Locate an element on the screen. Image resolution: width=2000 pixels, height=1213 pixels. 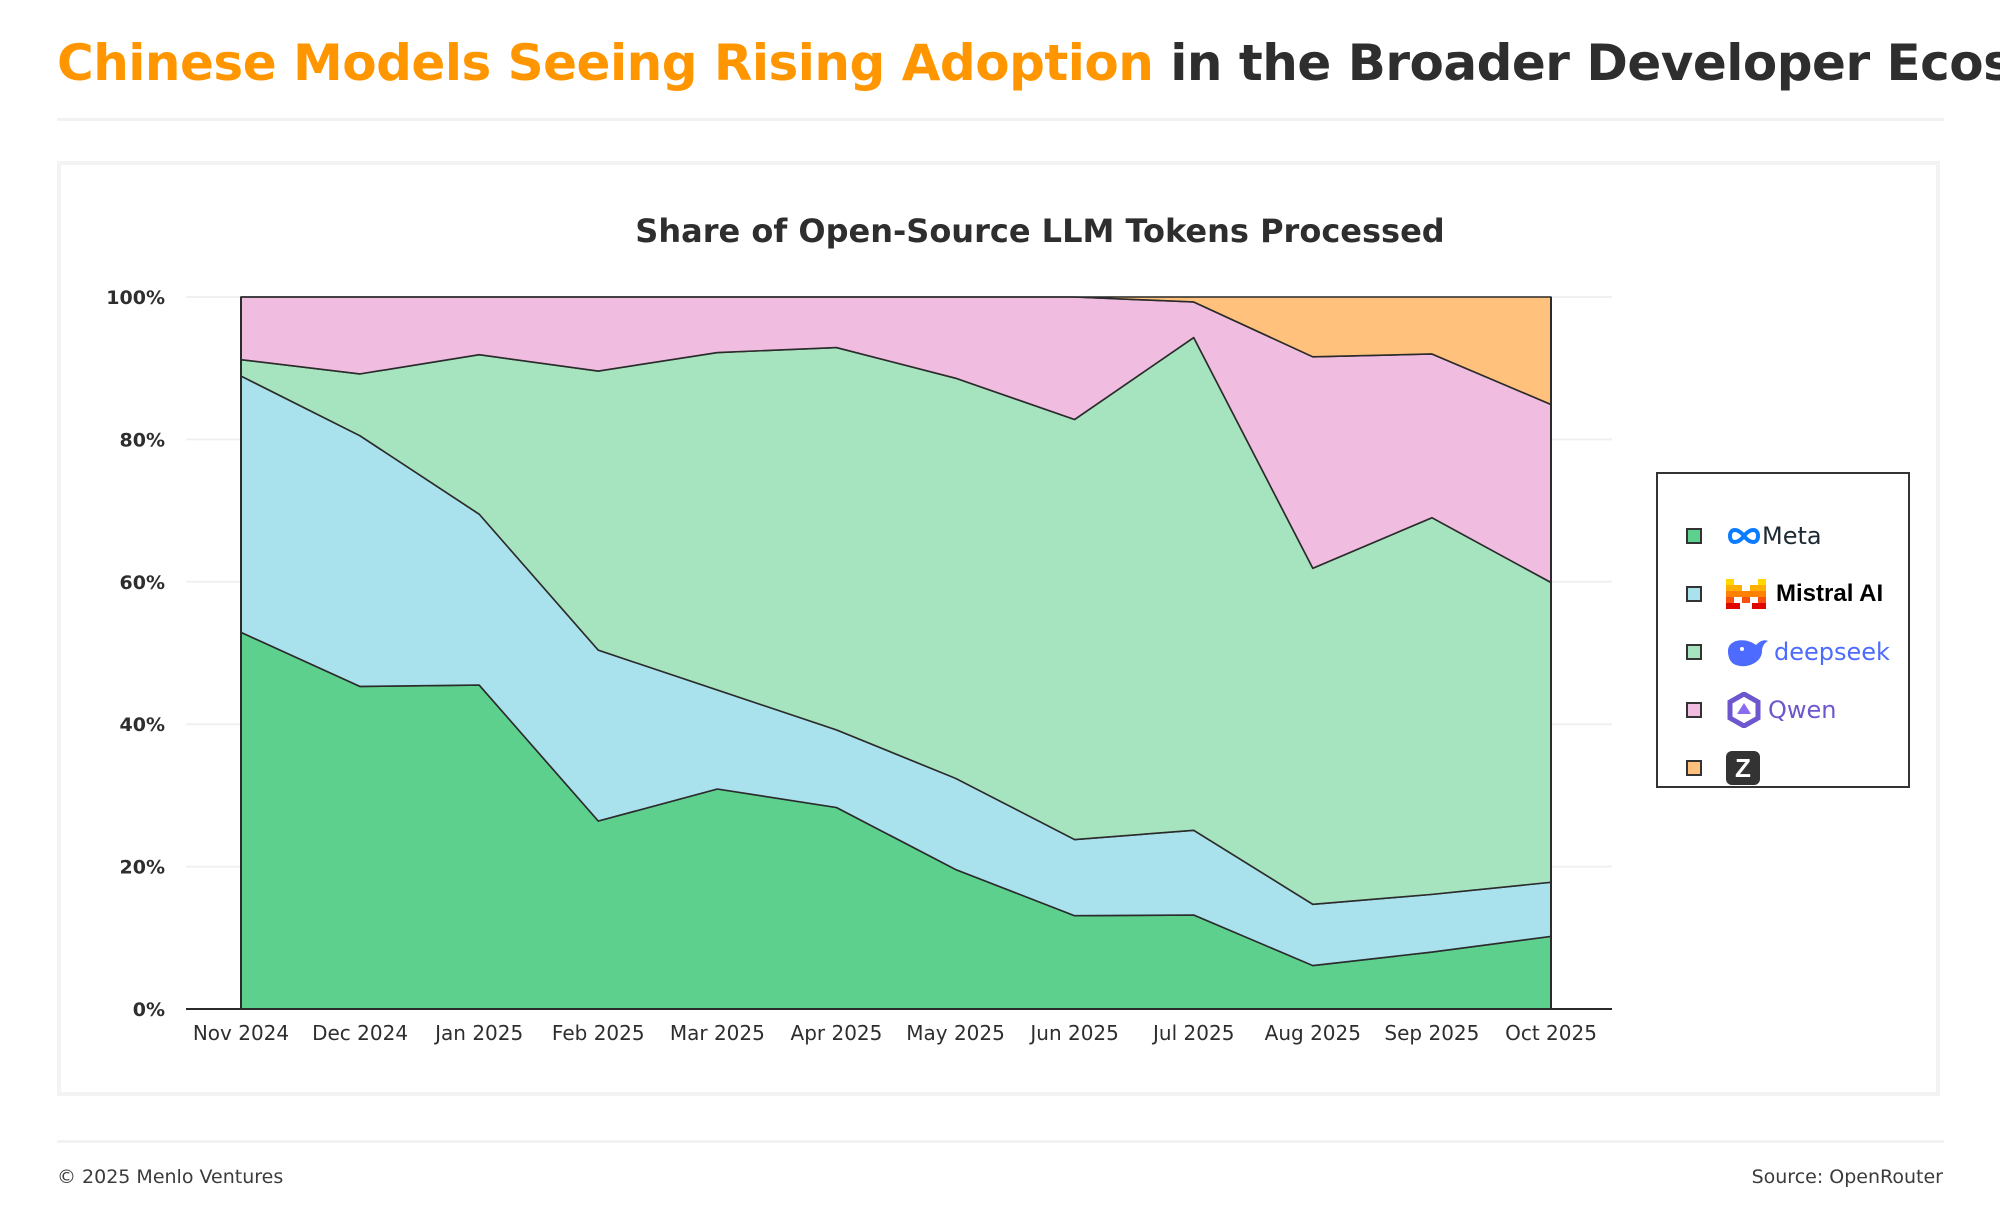
x-tick-label: Jun 2025 is located at coordinates (1073, 1033).